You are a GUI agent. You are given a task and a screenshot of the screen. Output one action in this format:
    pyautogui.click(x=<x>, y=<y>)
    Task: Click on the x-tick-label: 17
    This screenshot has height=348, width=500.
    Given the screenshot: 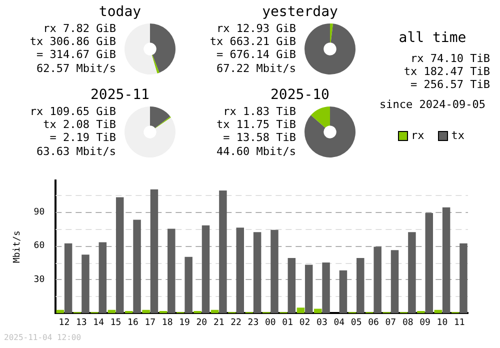 What is the action you would take?
    pyautogui.click(x=150, y=323)
    